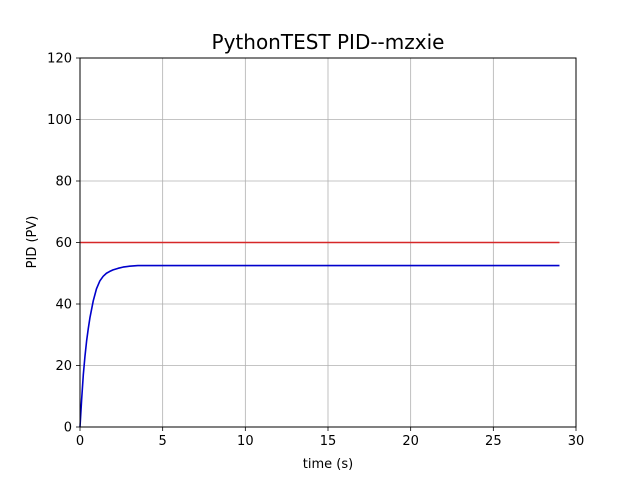  Describe the element at coordinates (410, 441) in the screenshot. I see `x-tick-label: 20` at that location.